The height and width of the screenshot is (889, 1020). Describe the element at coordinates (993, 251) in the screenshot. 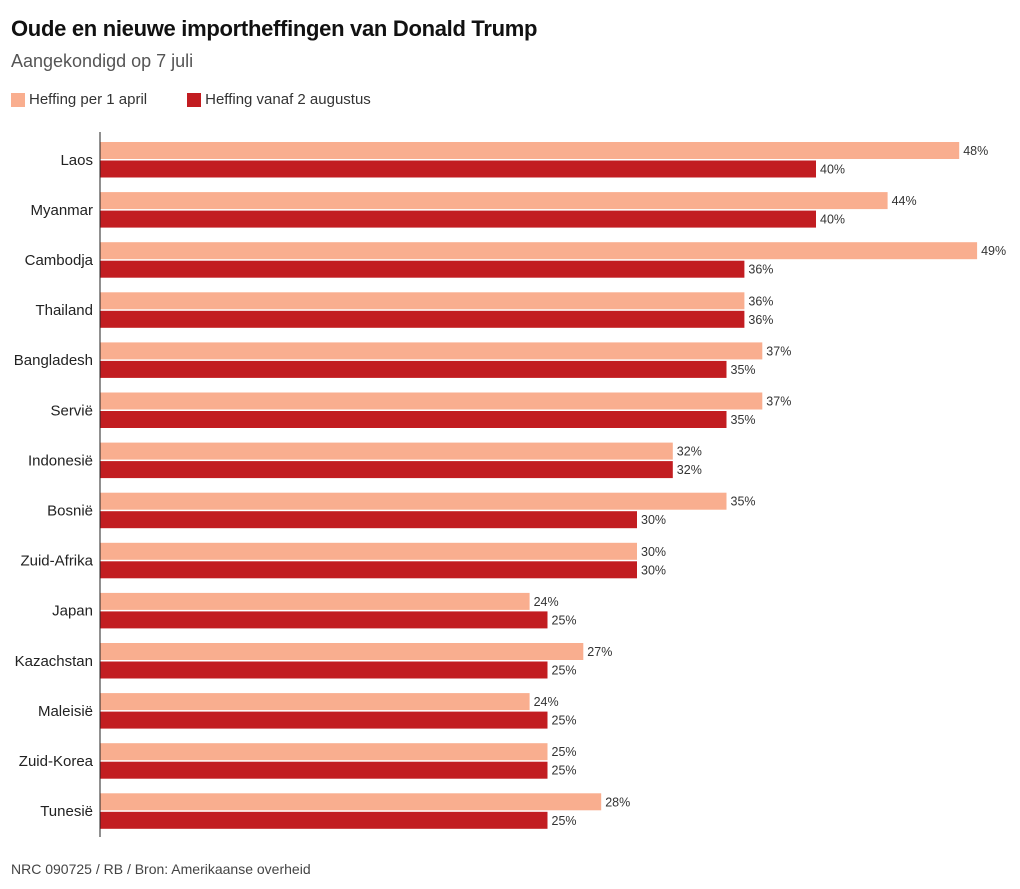

I see `value-label: 49%` at that location.